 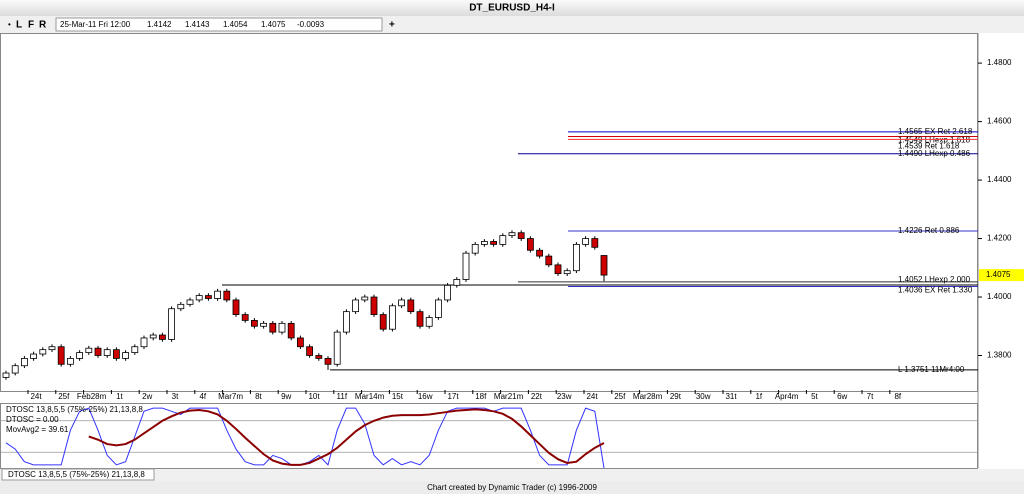 I want to click on level-label: 1.4036 EX Ret 1.330, so click(x=935, y=290).